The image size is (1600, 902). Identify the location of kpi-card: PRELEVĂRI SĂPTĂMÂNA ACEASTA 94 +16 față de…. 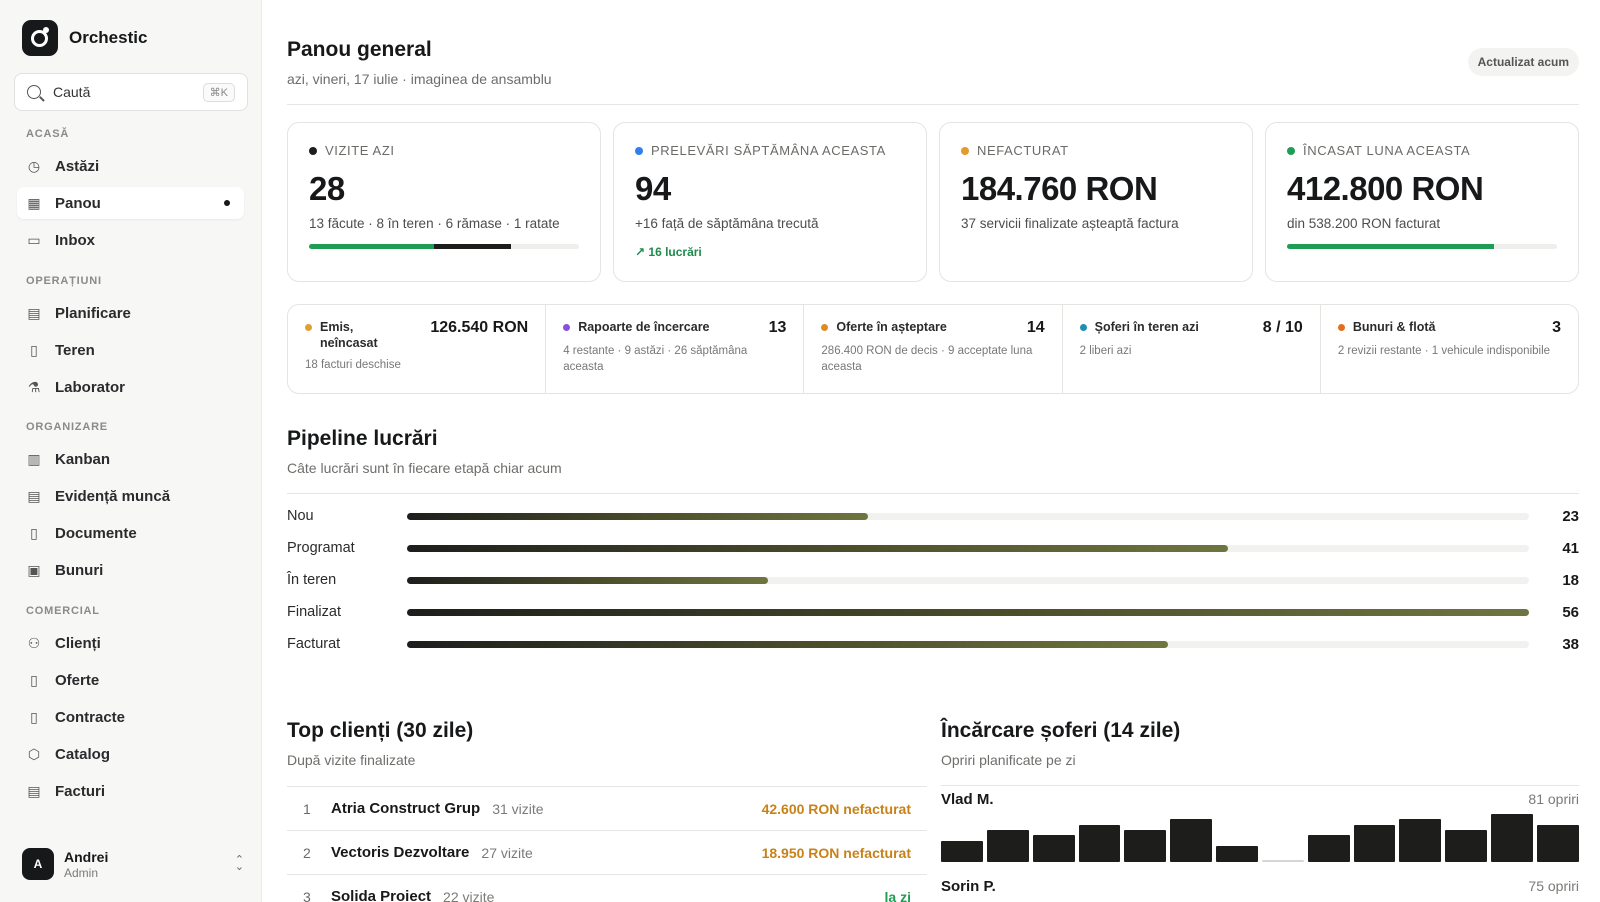
(770, 202).